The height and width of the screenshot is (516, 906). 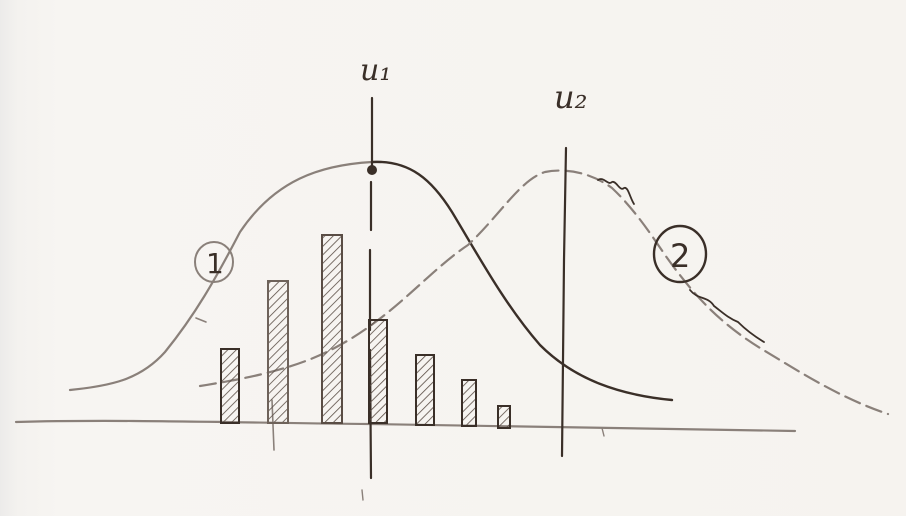 I want to click on u1-line, so click(x=371, y=288).